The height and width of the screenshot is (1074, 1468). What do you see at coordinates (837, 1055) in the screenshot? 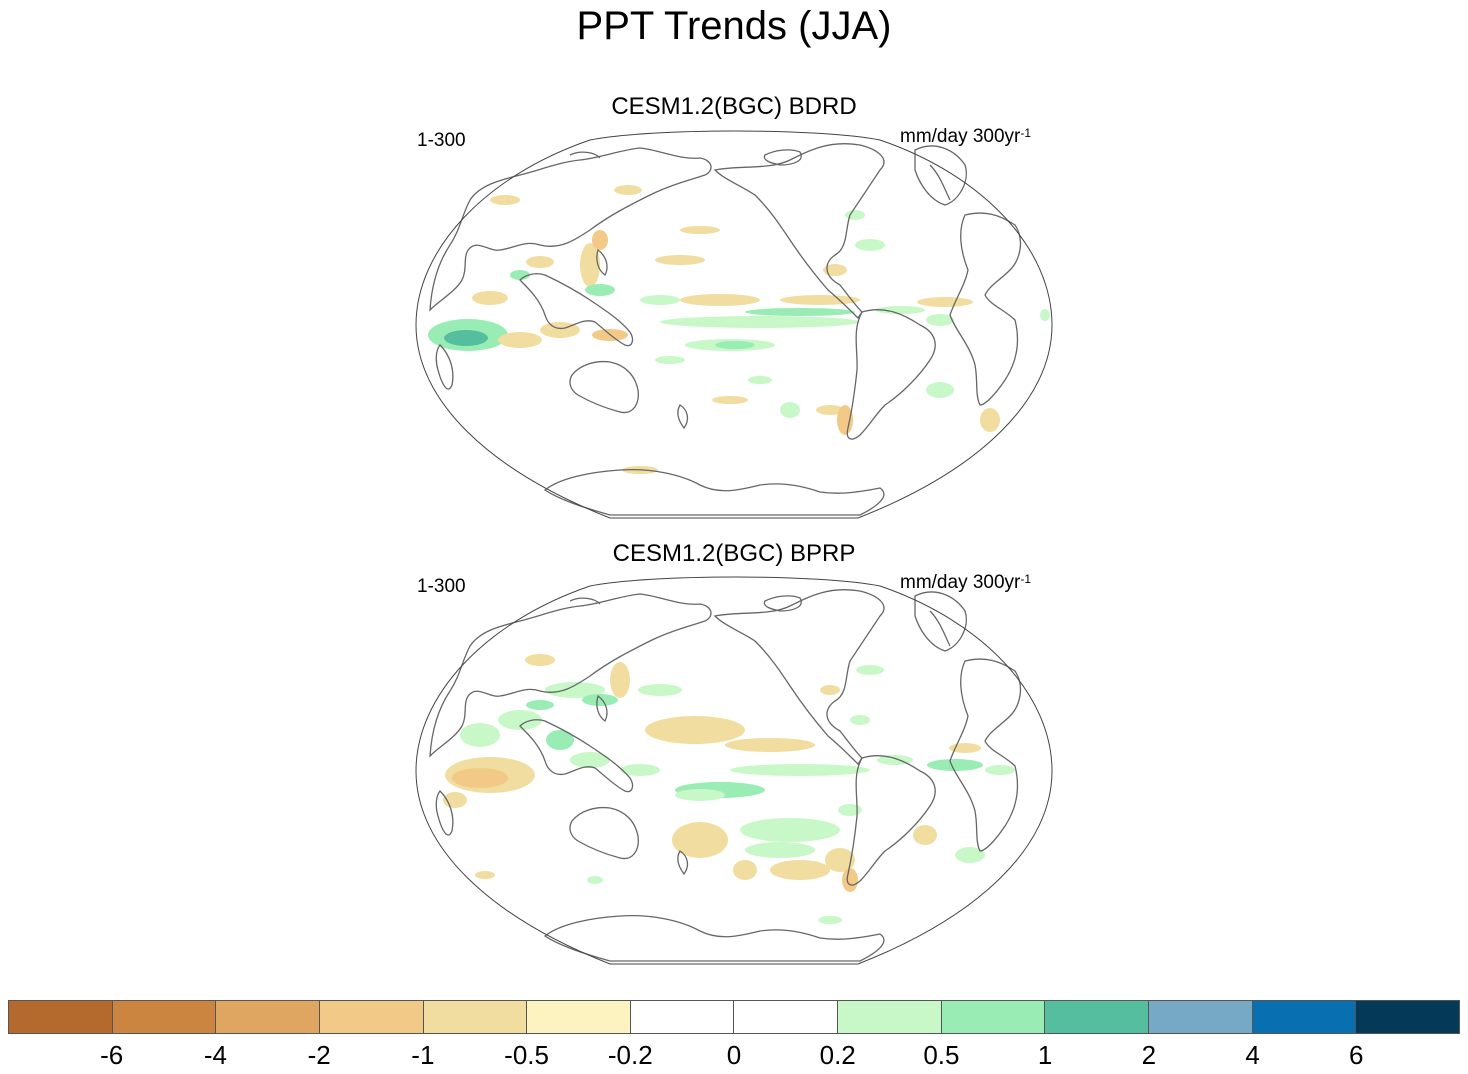
I see `colorbar-label-7: 0.2` at bounding box center [837, 1055].